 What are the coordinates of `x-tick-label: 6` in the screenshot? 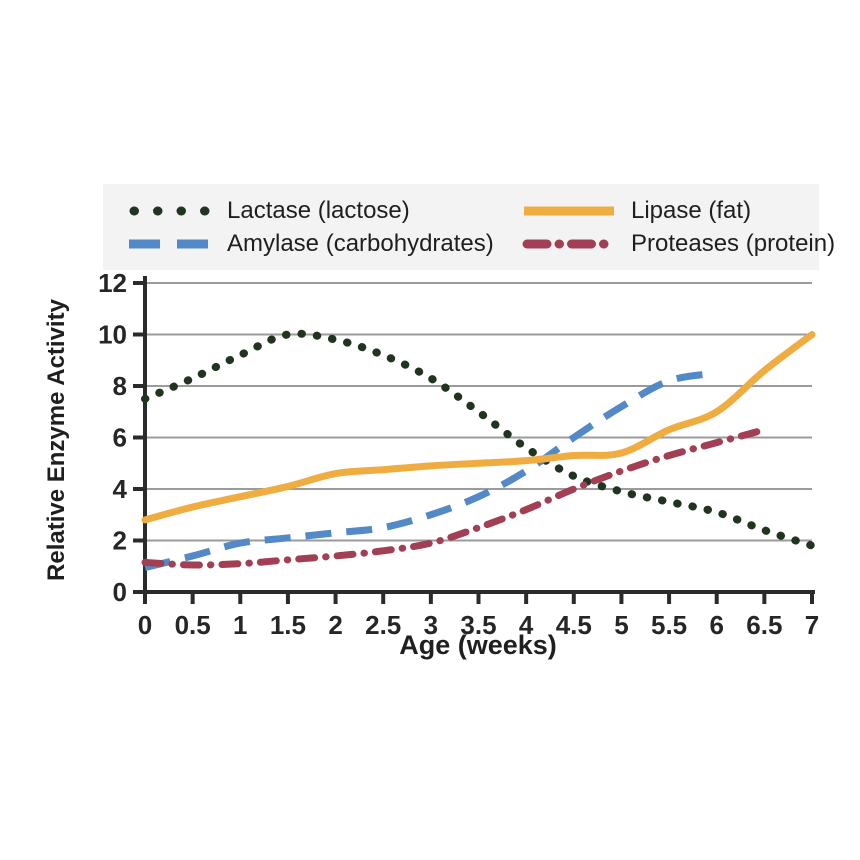 It's located at (716, 625).